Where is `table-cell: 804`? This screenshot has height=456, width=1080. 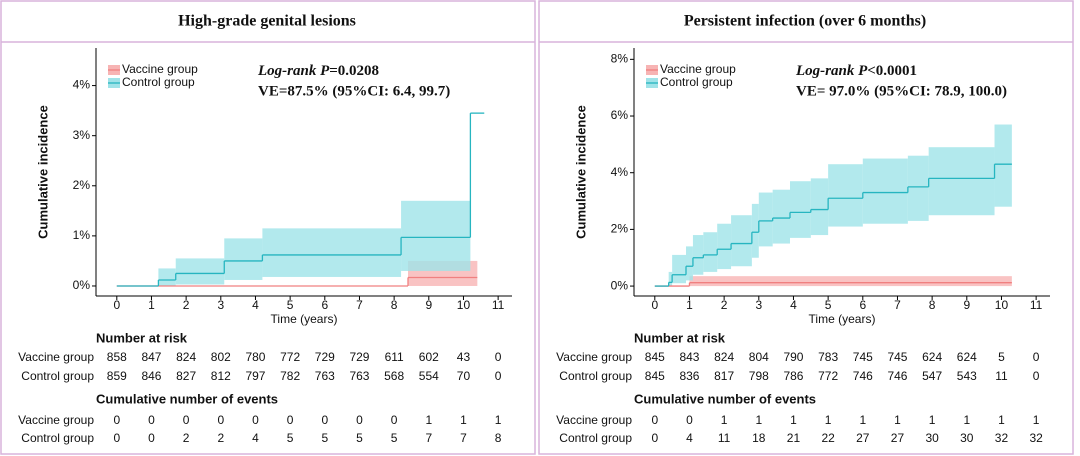 table-cell: 804 is located at coordinates (759, 357).